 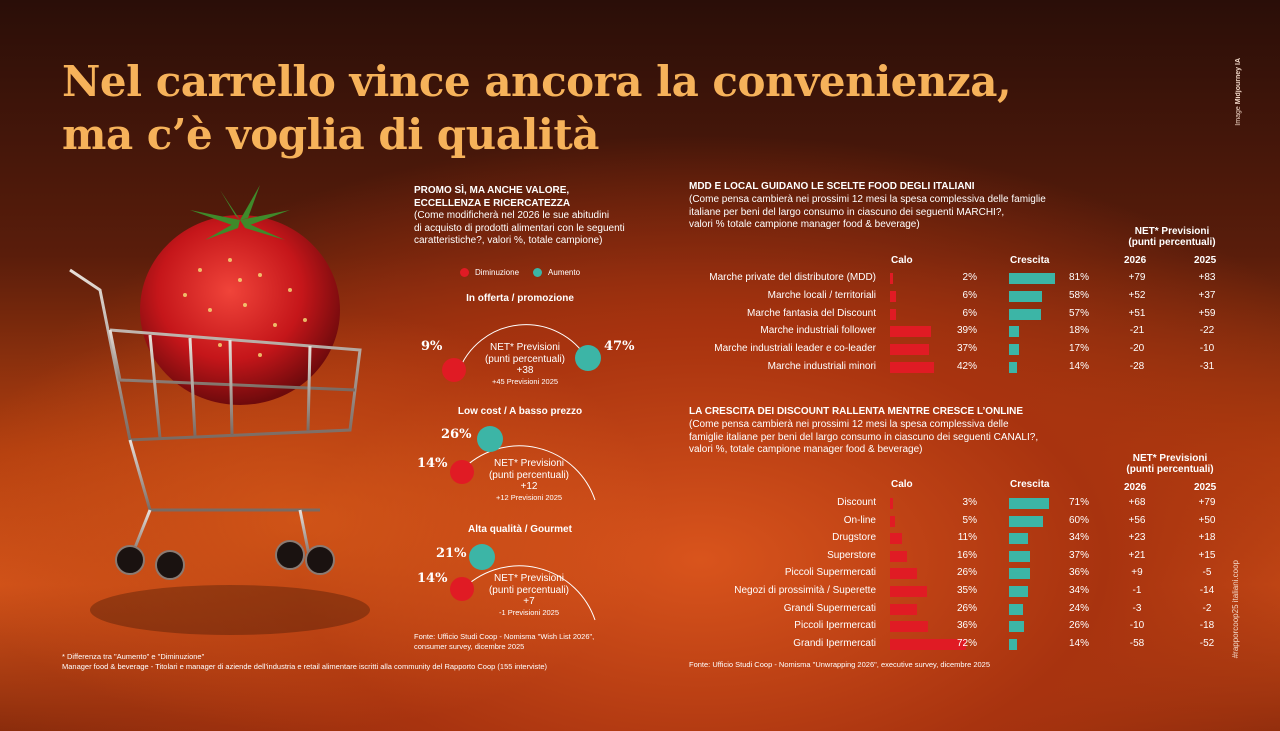 What do you see at coordinates (969, 502) in the screenshot?
I see `calo-value: 3%` at bounding box center [969, 502].